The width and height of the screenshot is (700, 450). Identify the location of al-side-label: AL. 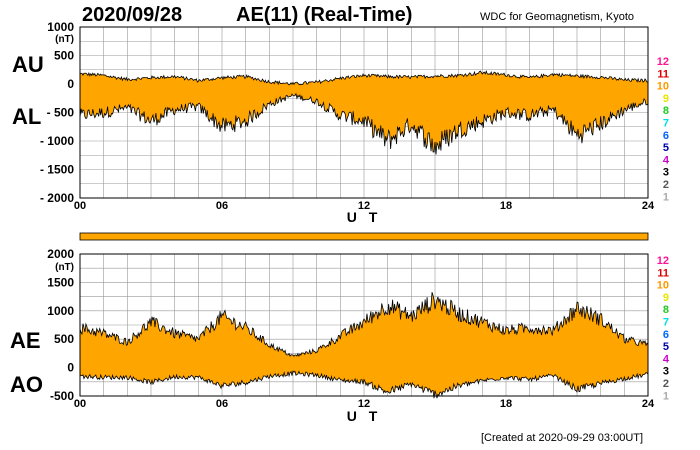
(27, 116).